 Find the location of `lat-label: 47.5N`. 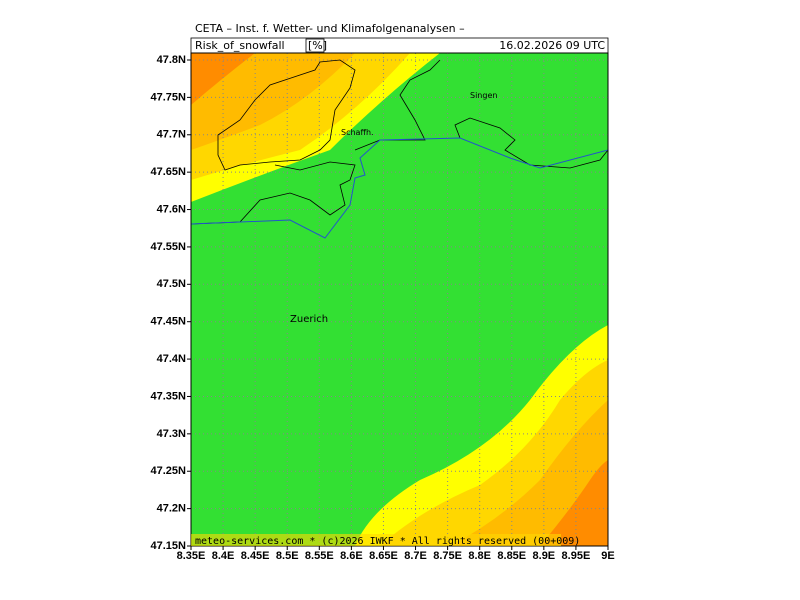

lat-label: 47.5N is located at coordinates (171, 284).